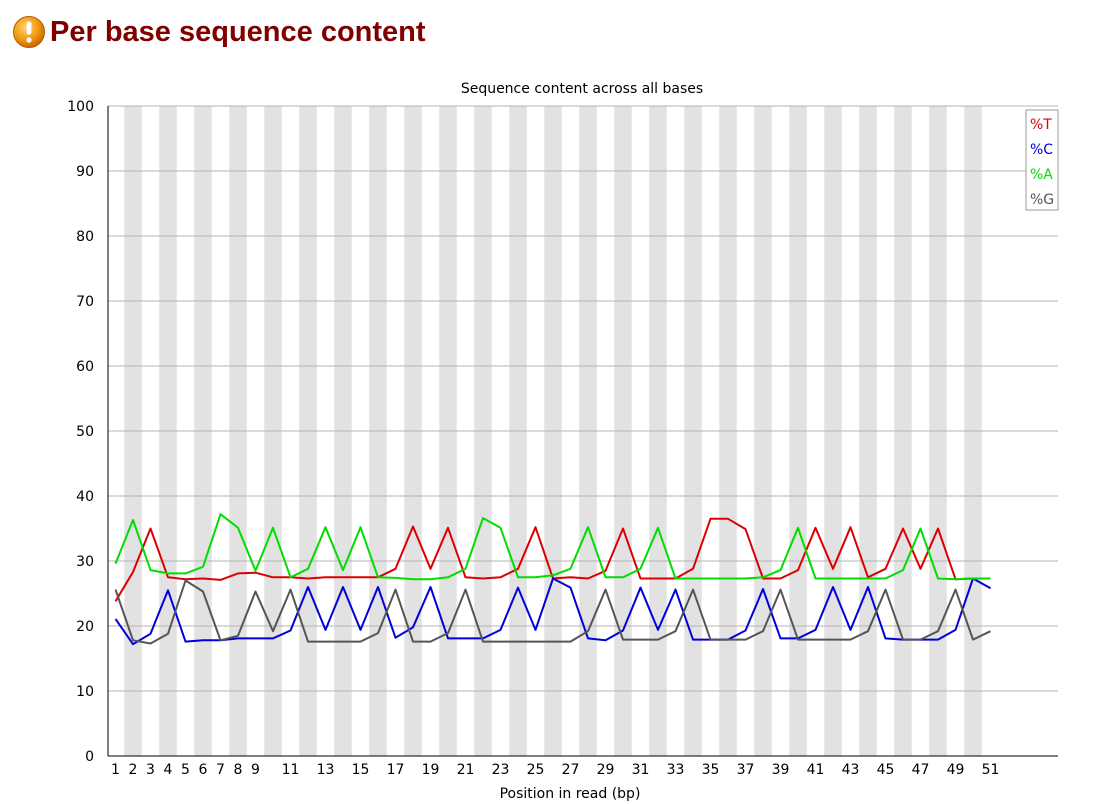 This screenshot has width=1120, height=804. What do you see at coordinates (851, 770) in the screenshot?
I see `x-tick-label: 43` at bounding box center [851, 770].